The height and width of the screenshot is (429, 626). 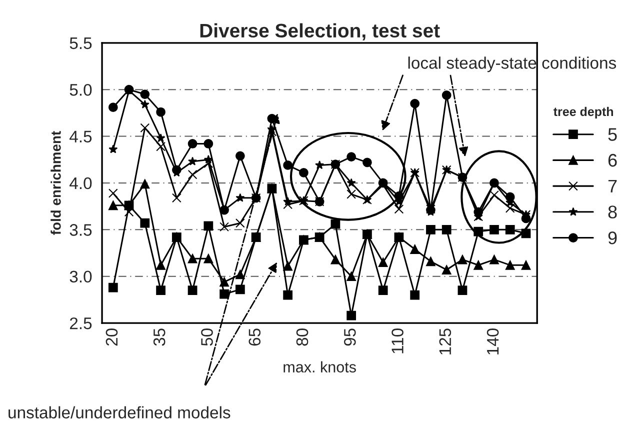 I want to click on text: unstable/underdefined models, so click(x=119, y=412).